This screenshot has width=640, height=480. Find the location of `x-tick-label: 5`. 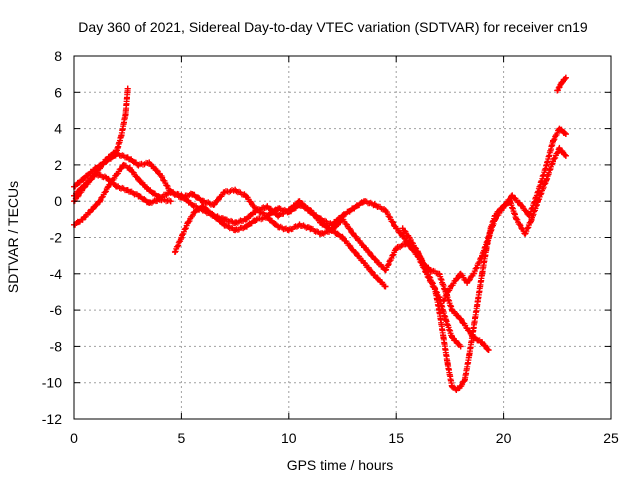

x-tick-label: 5 is located at coordinates (182, 438).